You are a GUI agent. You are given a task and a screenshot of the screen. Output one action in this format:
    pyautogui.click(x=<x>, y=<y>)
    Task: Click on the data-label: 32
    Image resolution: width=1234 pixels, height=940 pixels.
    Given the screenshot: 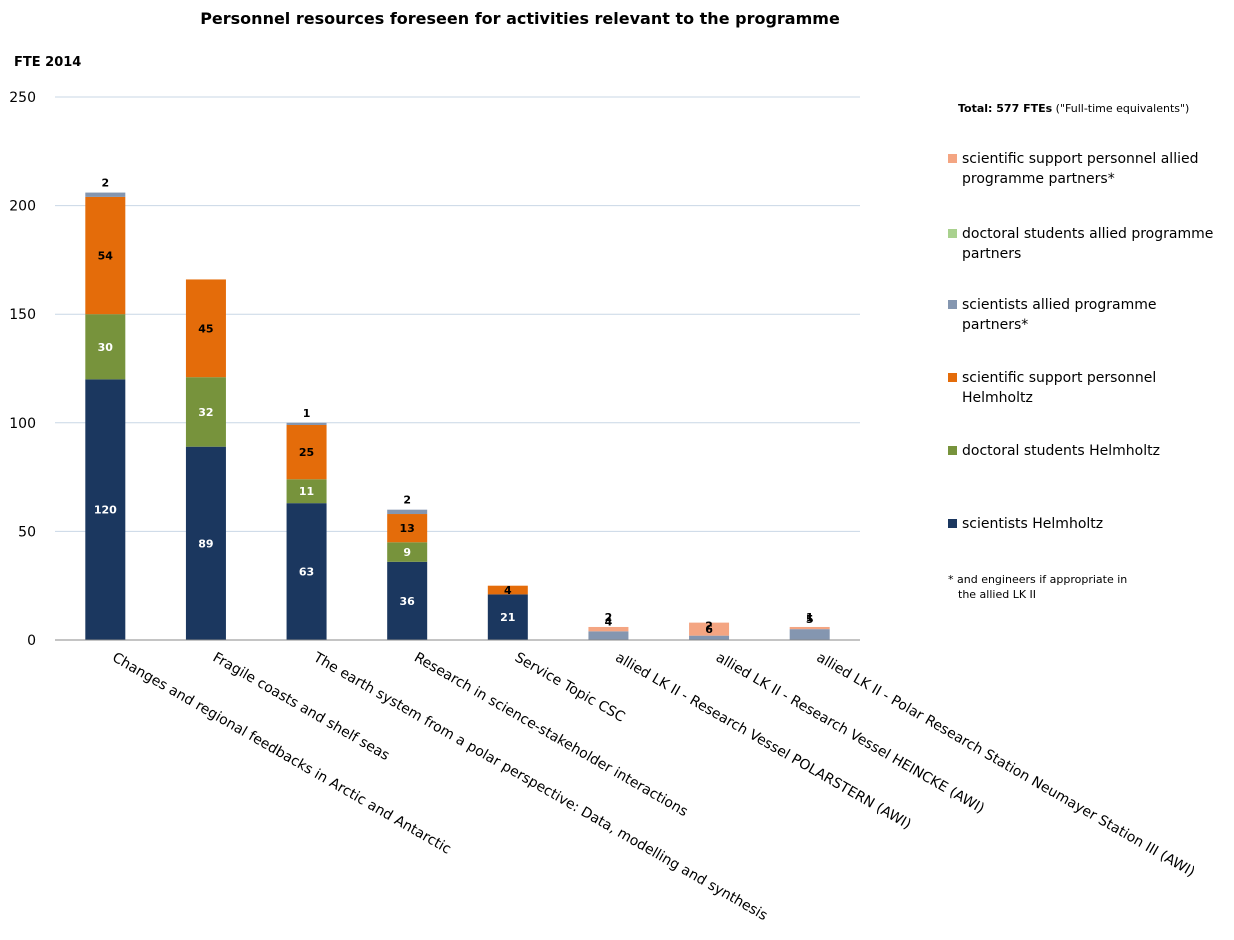 What is the action you would take?
    pyautogui.click(x=205, y=412)
    